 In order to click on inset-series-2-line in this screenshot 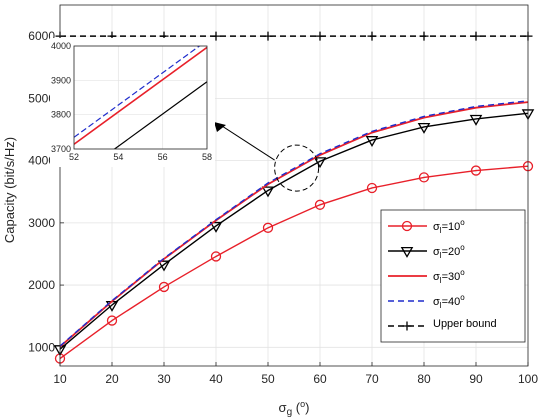, I will do `click(160, 115)`.